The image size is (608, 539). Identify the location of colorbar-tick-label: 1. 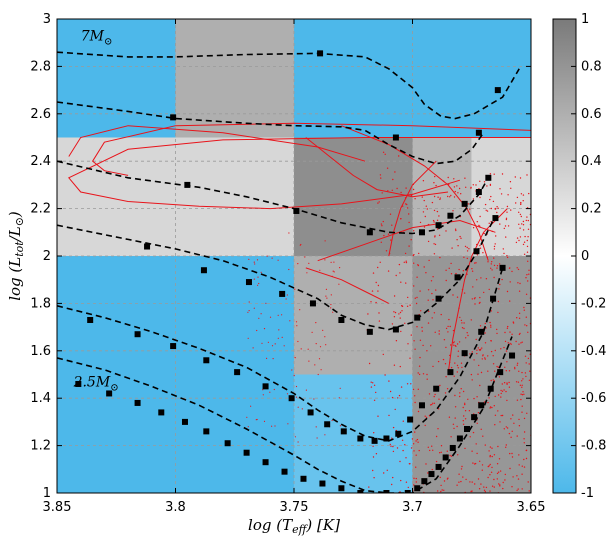
(585, 19).